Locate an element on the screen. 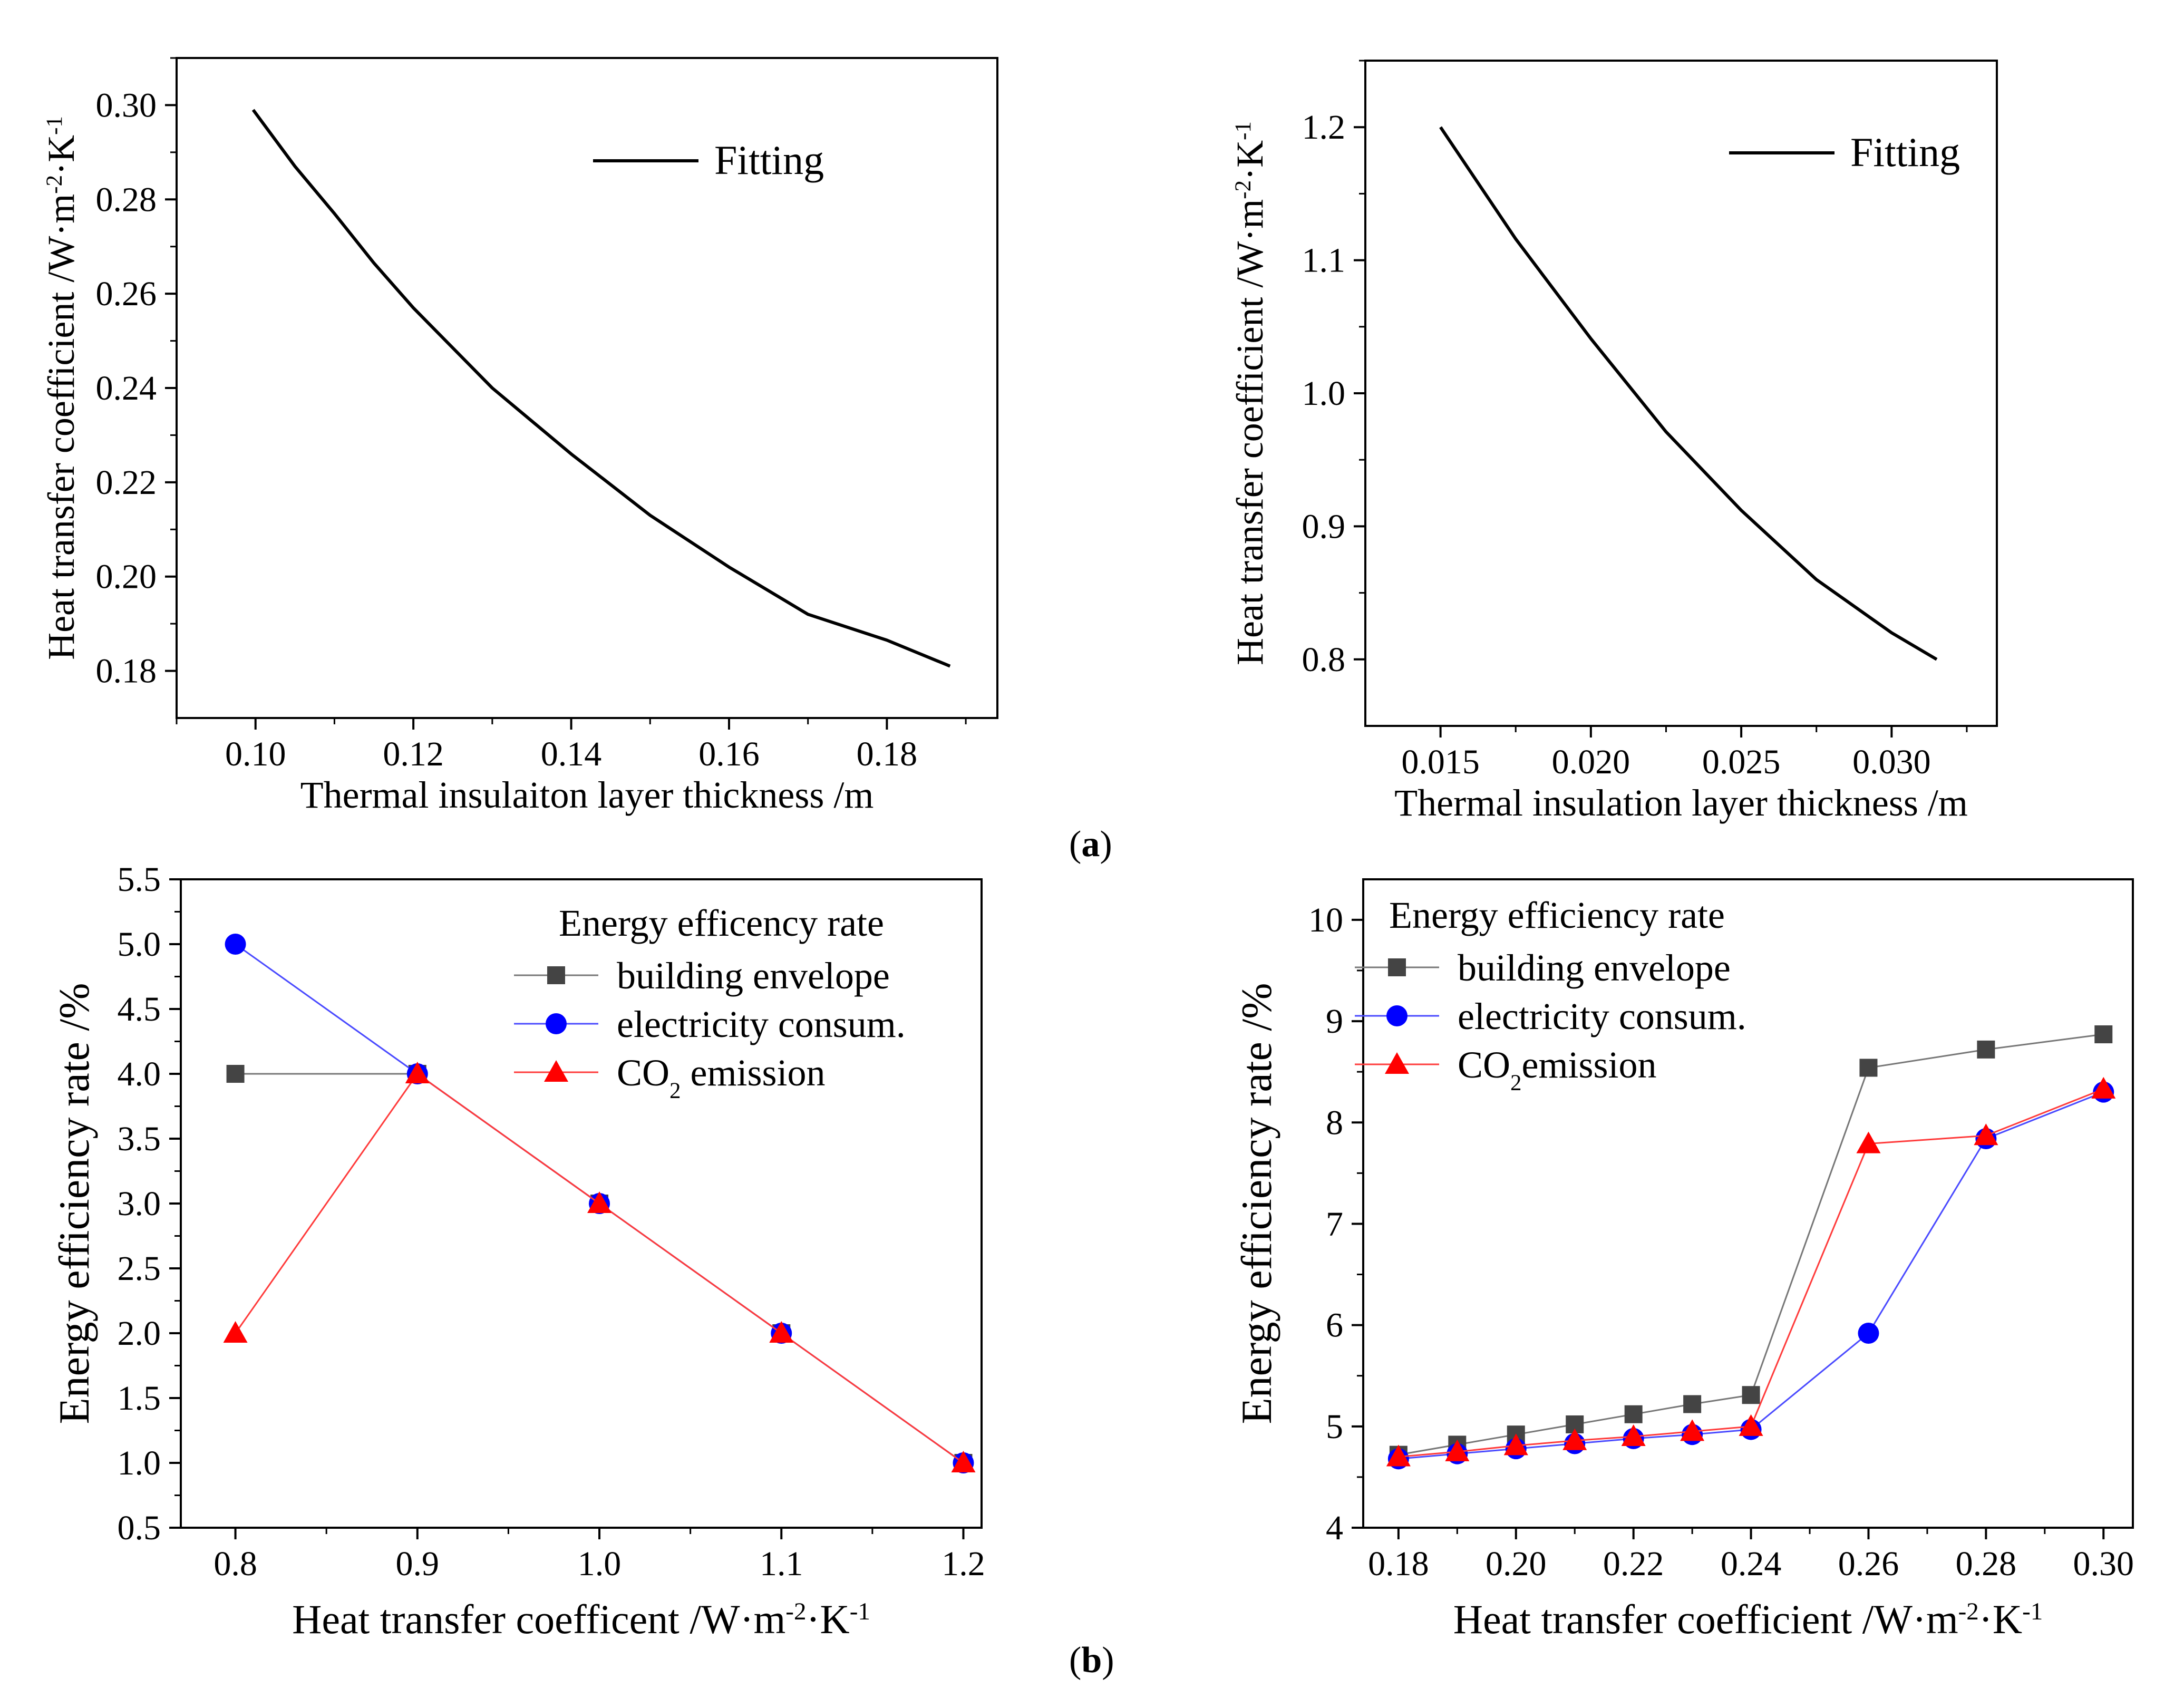 This screenshot has height=1698, width=2184. y-tick-label: 5.0 is located at coordinates (139, 944).